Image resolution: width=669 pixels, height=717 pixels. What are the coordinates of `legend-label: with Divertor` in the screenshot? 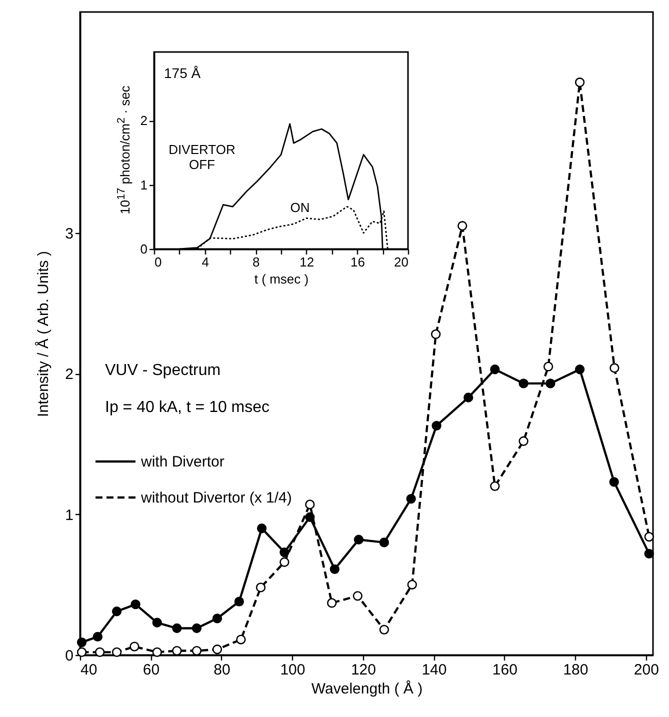 It's located at (182, 462).